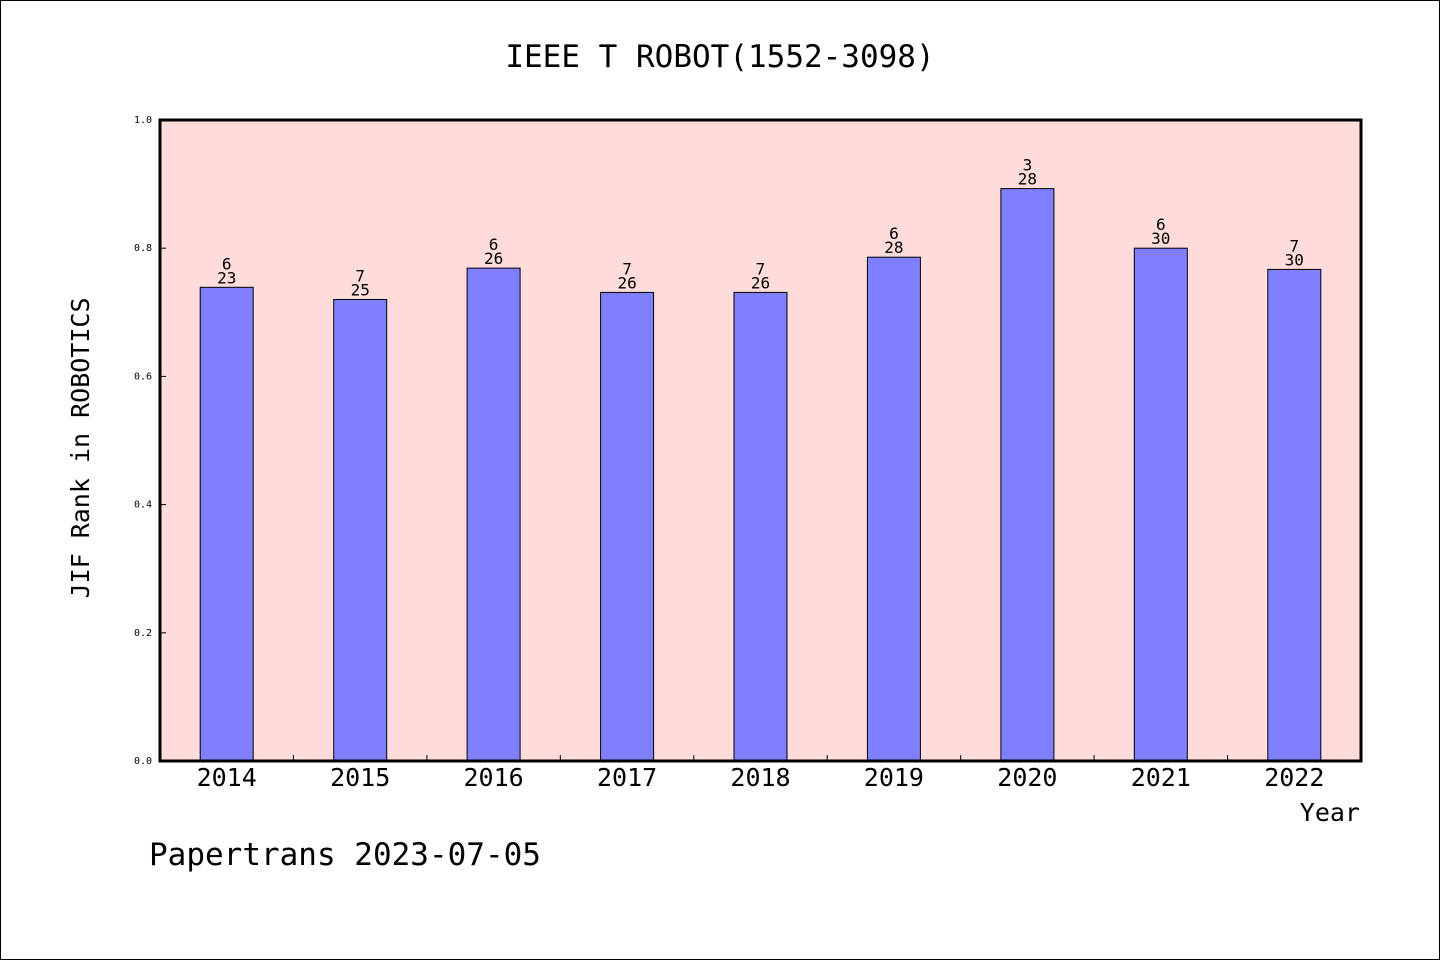 This screenshot has height=960, width=1440. Describe the element at coordinates (627, 526) in the screenshot. I see `bar-2017` at that location.